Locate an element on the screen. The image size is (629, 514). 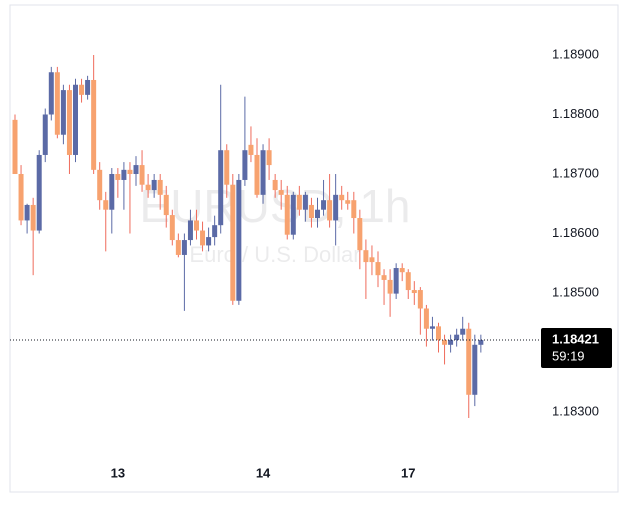
y-tick-label: 1.18500 is located at coordinates (575, 291).